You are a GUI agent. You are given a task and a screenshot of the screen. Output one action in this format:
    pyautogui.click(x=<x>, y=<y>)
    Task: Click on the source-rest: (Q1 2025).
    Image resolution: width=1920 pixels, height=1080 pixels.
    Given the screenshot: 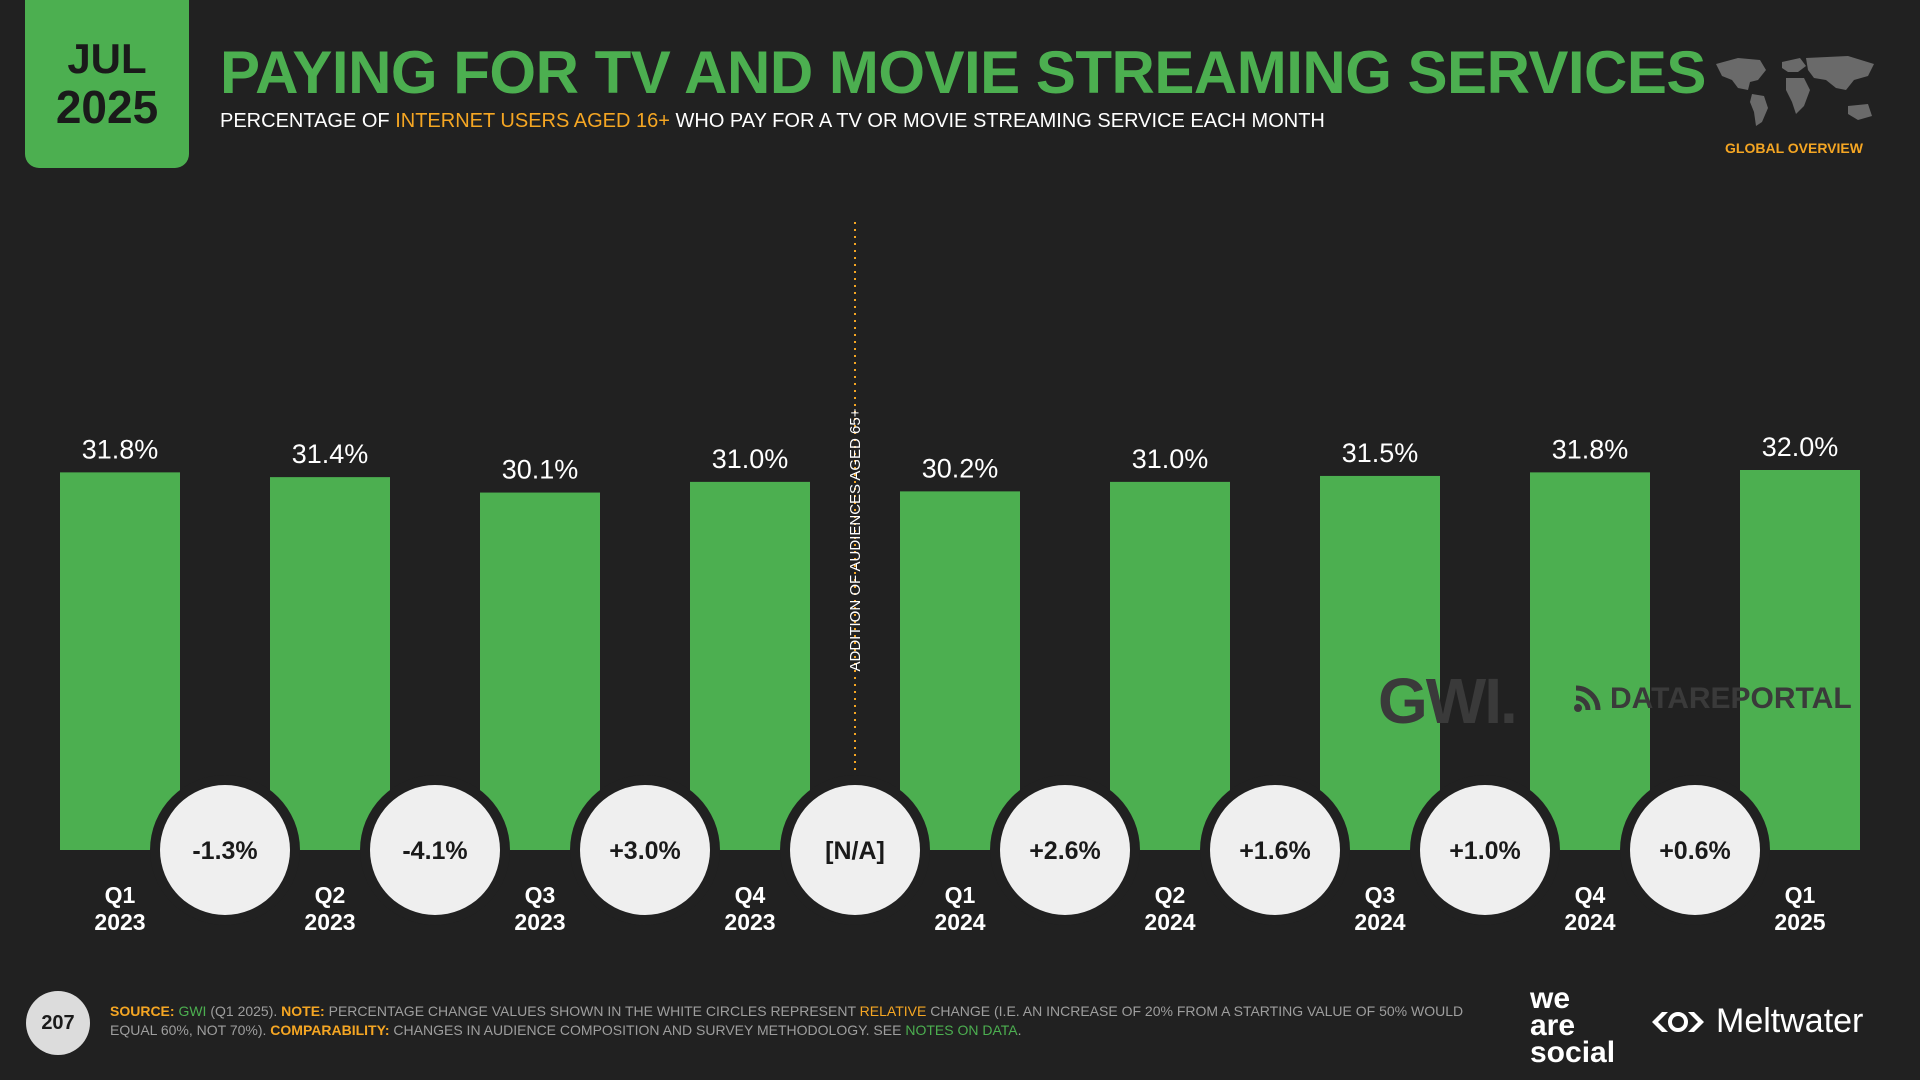 What is the action you would take?
    pyautogui.click(x=244, y=1011)
    